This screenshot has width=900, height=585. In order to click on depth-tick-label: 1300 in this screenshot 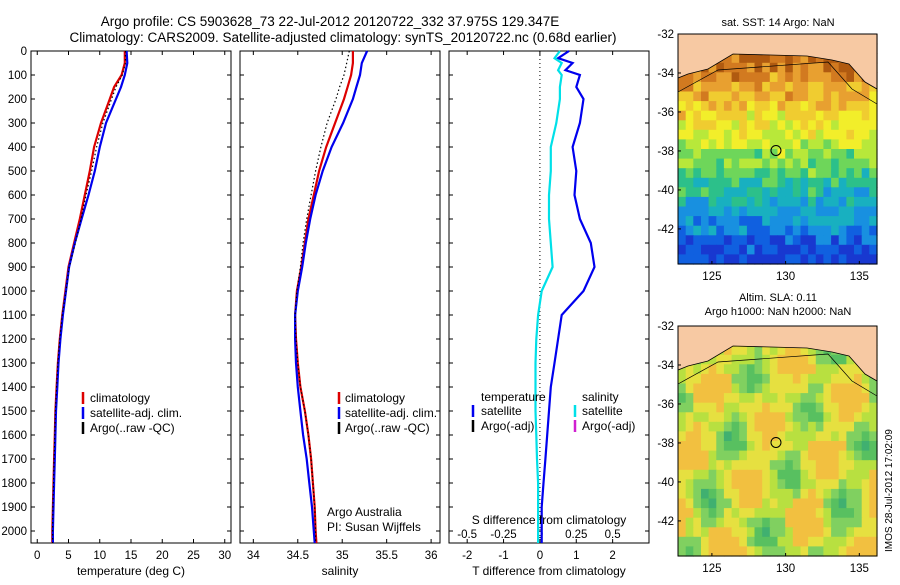, I will do `click(14, 364)`.